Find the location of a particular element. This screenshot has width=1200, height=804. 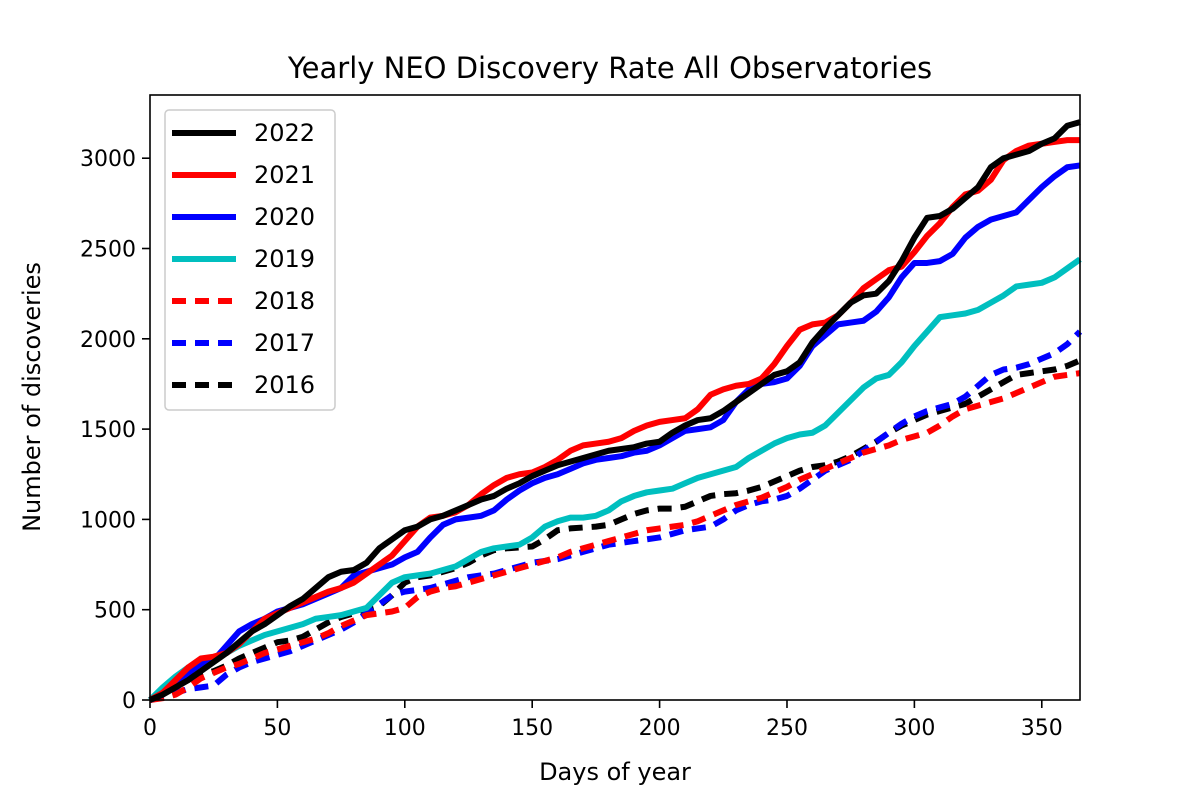

x-tick-label: 150 is located at coordinates (532, 728).